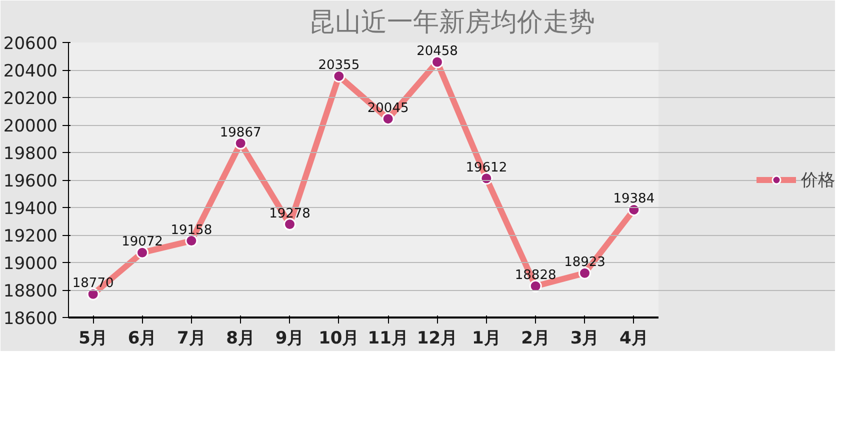 Image resolution: width=864 pixels, height=426 pixels. What do you see at coordinates (30, 126) in the screenshot?
I see `y-tick-label: 20000` at bounding box center [30, 126].